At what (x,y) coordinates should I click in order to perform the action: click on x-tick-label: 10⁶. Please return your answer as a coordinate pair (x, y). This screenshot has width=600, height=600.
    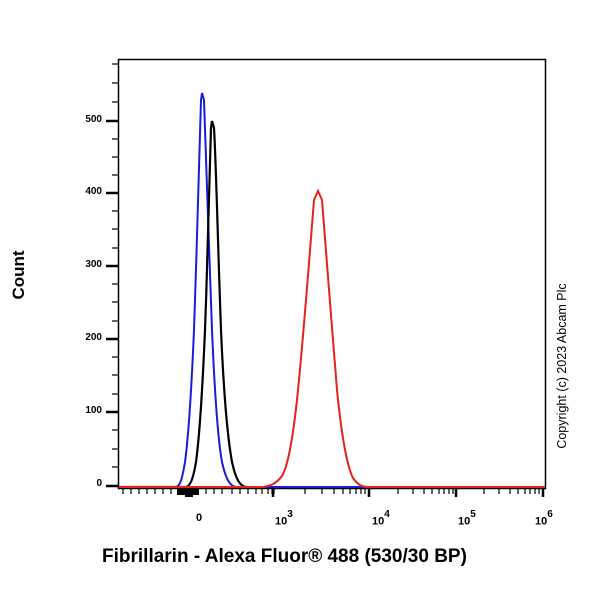
    Looking at the image, I should click on (544, 518).